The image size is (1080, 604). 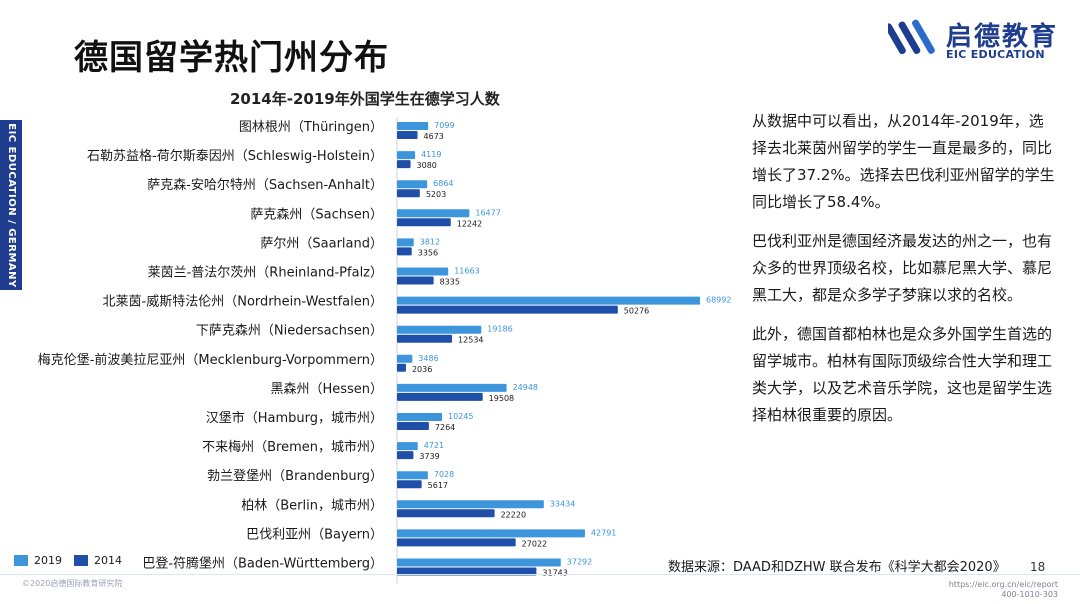 I want to click on chart-title: 2014年-2019年外国学生在德学习人数, so click(x=365, y=99).